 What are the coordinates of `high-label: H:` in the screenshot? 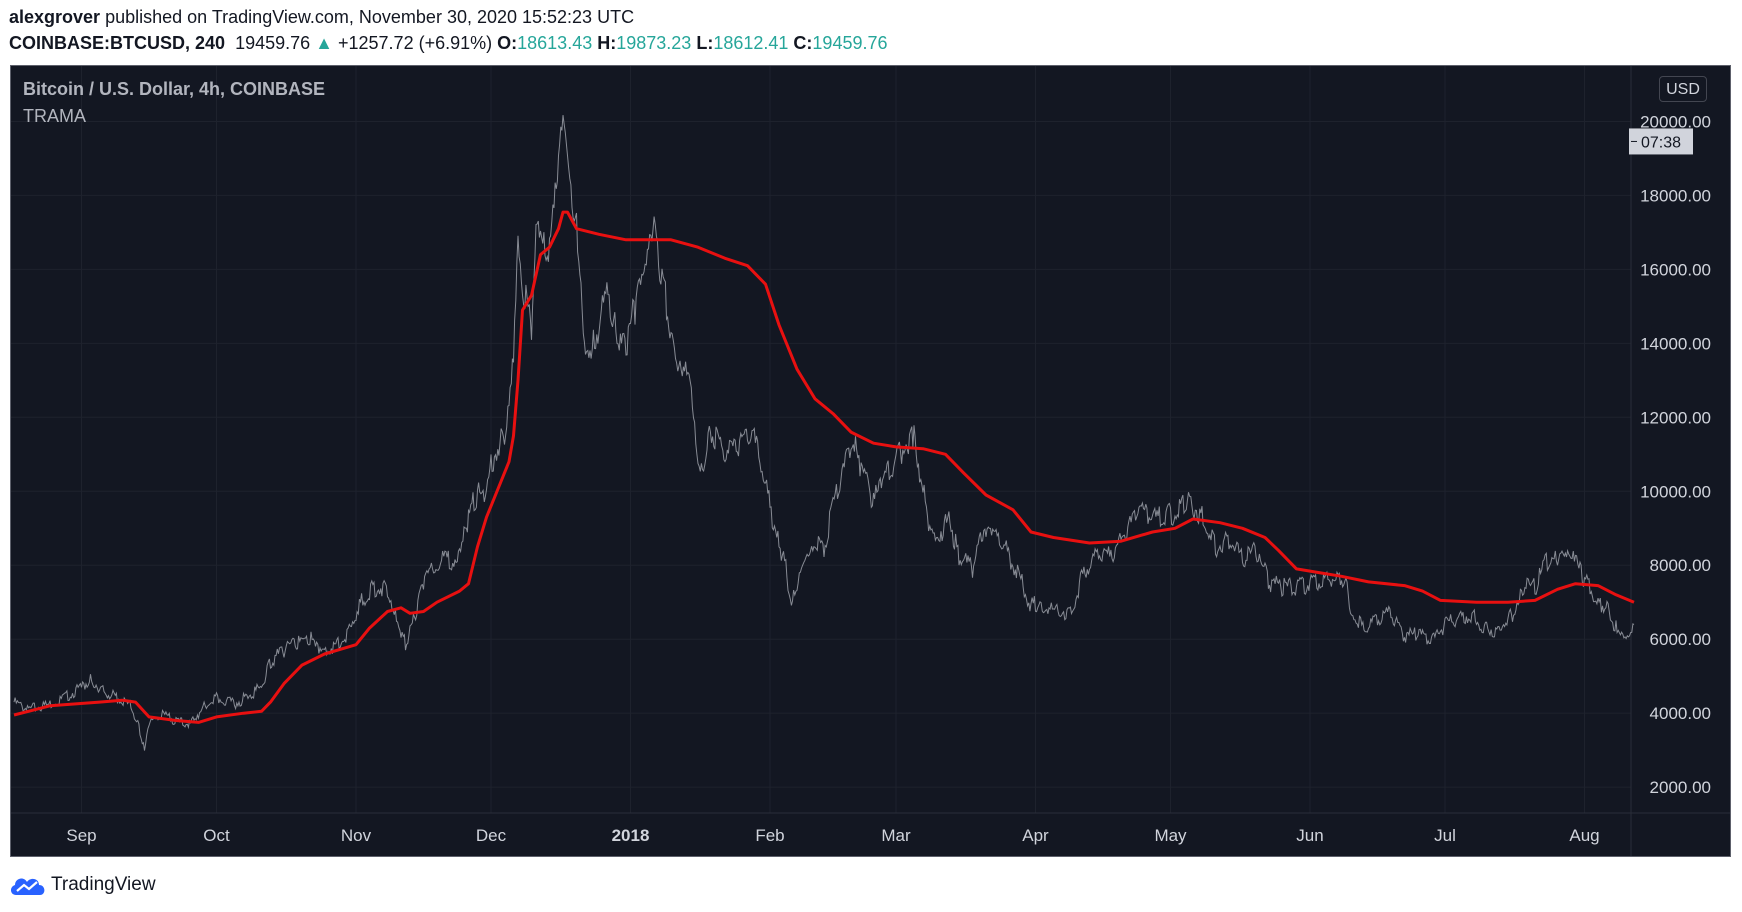 It's located at (607, 43).